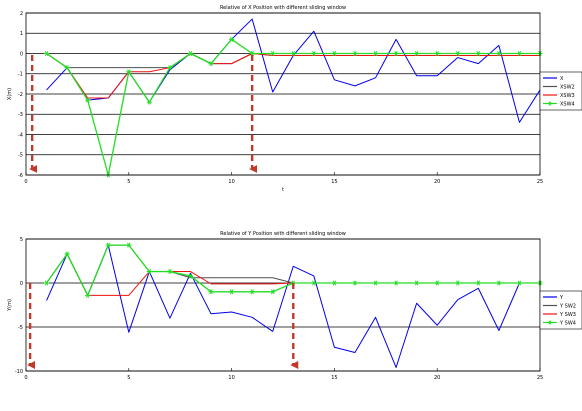 The image size is (582, 411). I want to click on y-tick-label: 5, so click(21, 240).